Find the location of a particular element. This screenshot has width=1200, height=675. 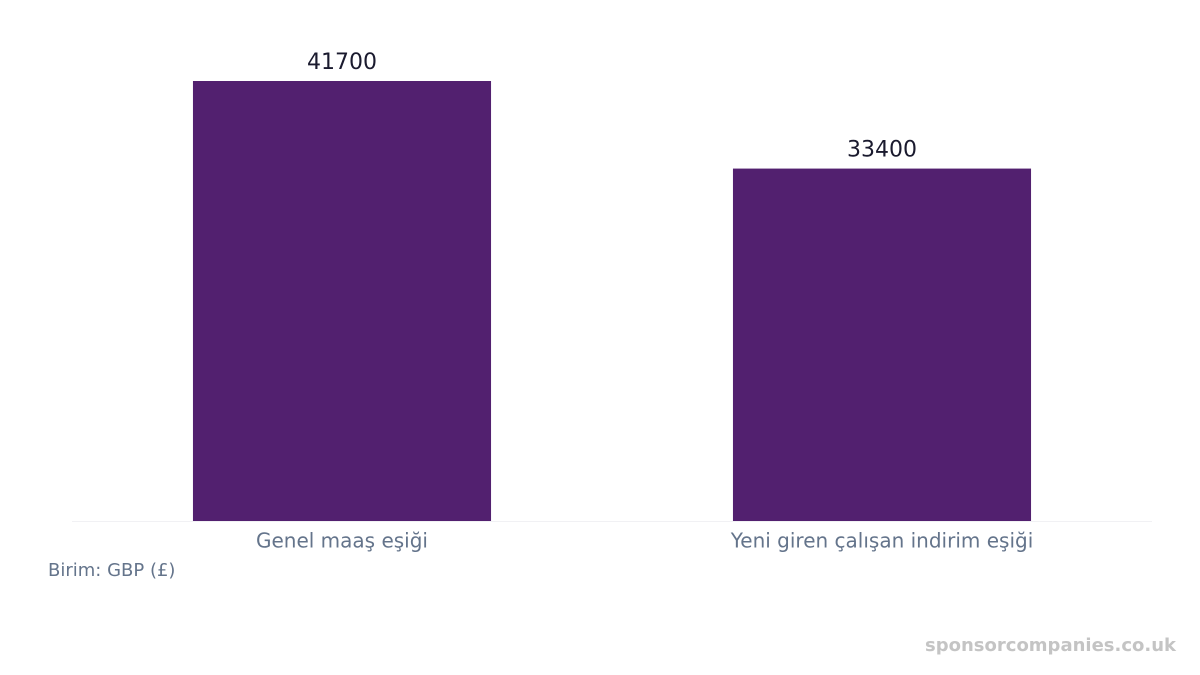

x-tick-label: Genel maaş eşiği is located at coordinates (342, 541).